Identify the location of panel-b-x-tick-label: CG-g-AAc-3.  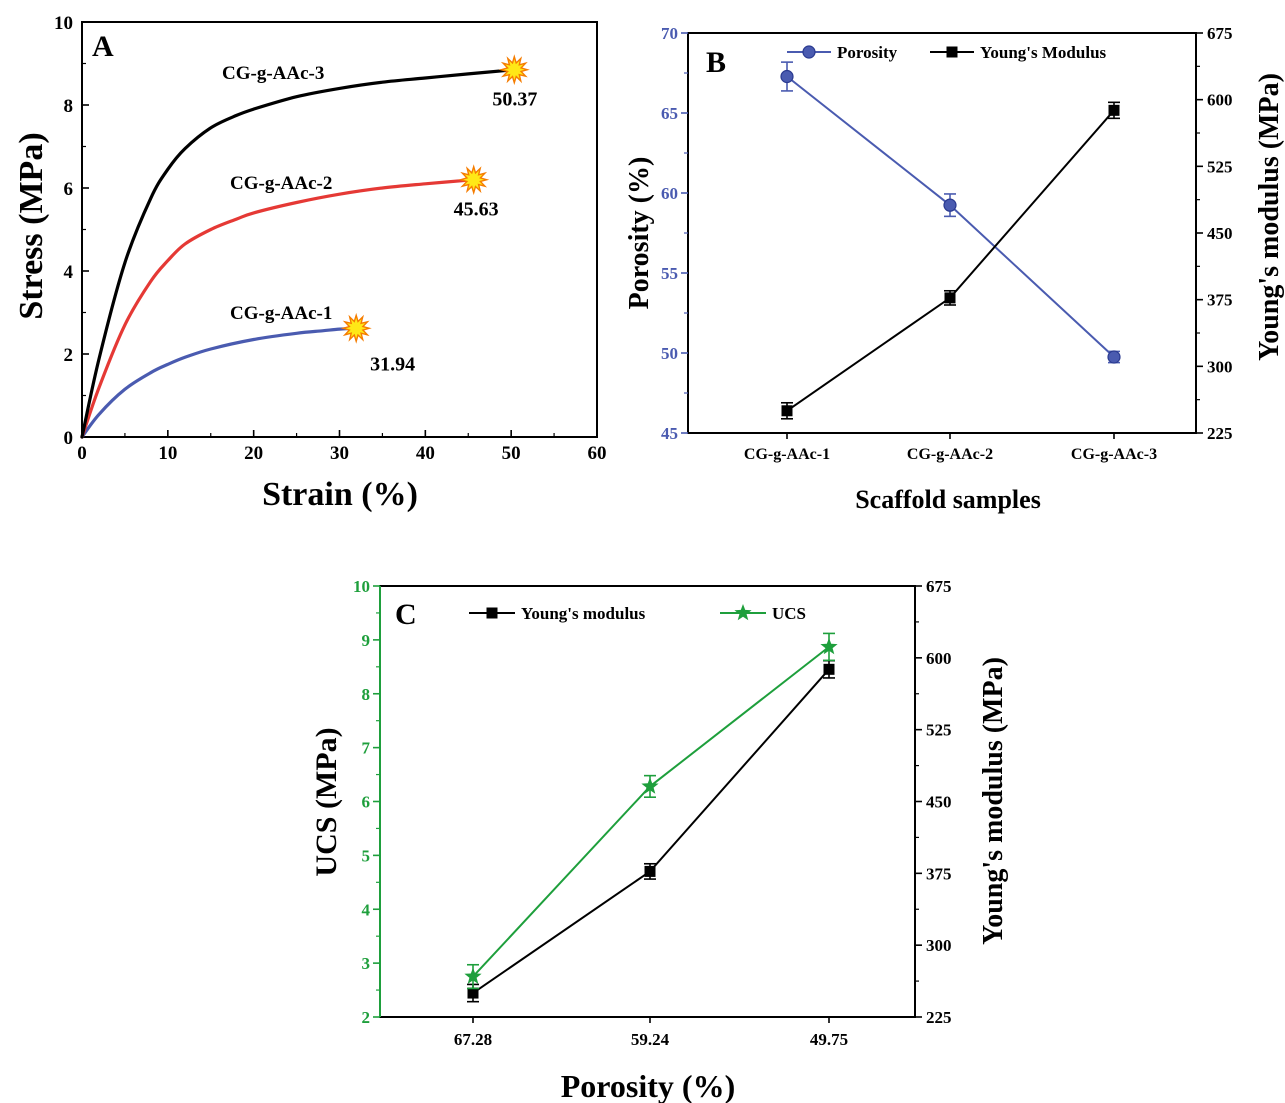
(1114, 454).